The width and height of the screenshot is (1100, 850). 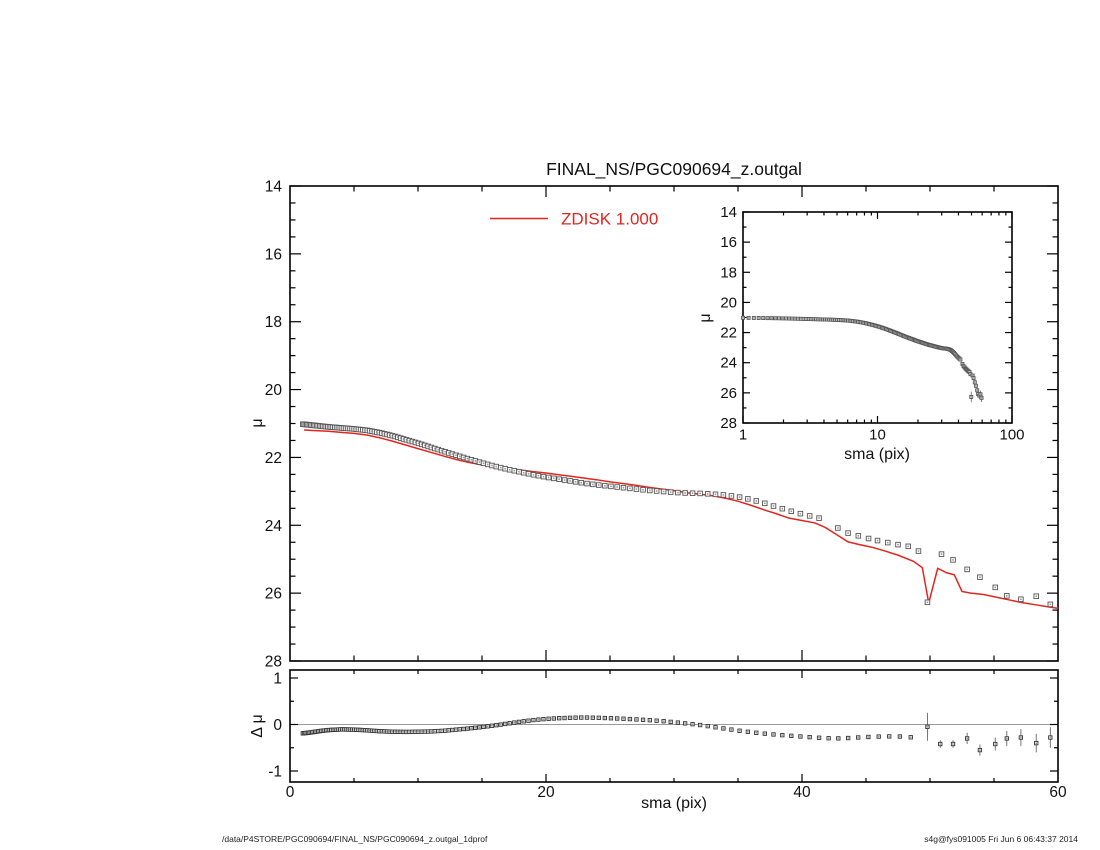 I want to click on tick-label: 26, so click(x=273, y=594).